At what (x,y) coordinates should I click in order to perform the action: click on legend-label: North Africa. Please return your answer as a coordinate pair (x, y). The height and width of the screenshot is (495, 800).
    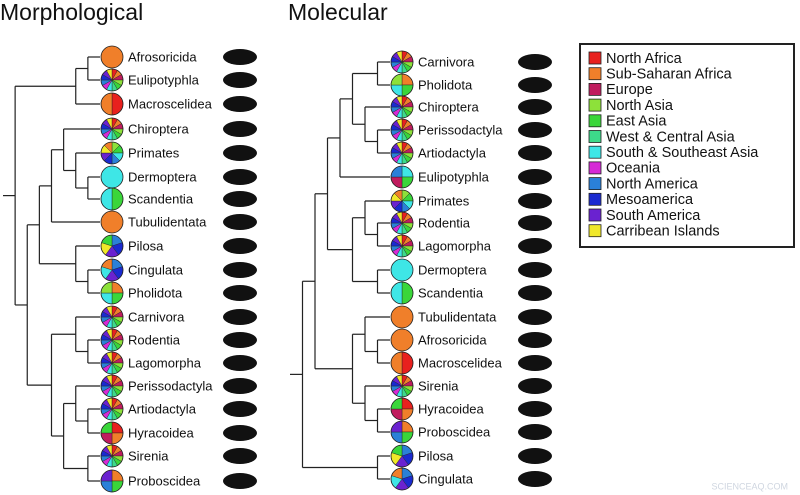
    Looking at the image, I should click on (644, 59).